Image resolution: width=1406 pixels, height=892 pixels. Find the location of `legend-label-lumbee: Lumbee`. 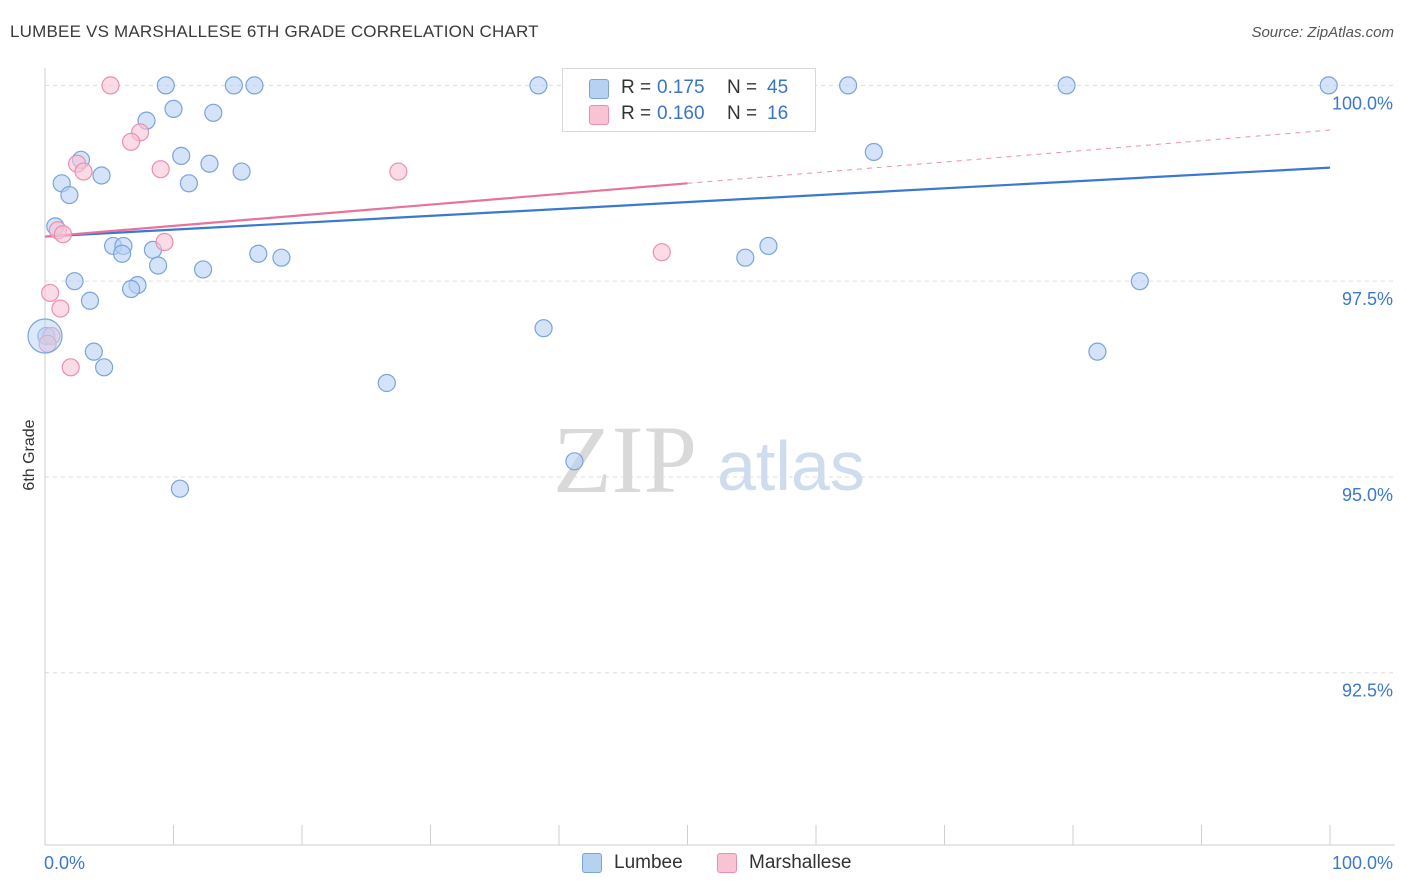

legend-label-lumbee: Lumbee is located at coordinates (648, 862).